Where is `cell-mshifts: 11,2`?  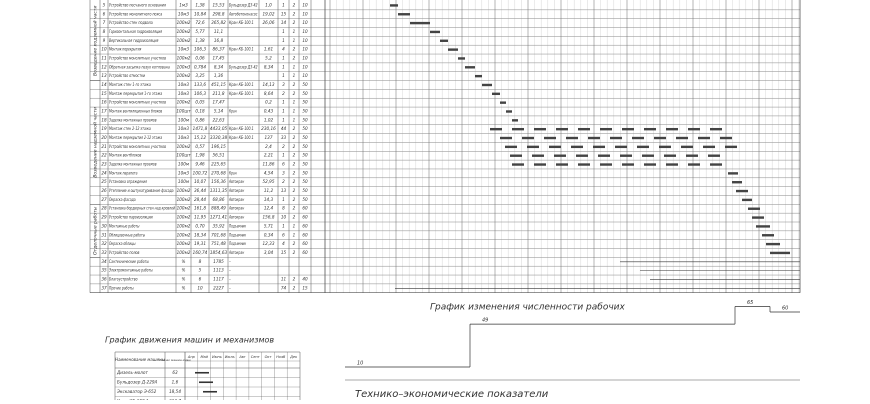 cell-mshifts: 11,2 is located at coordinates (269, 190).